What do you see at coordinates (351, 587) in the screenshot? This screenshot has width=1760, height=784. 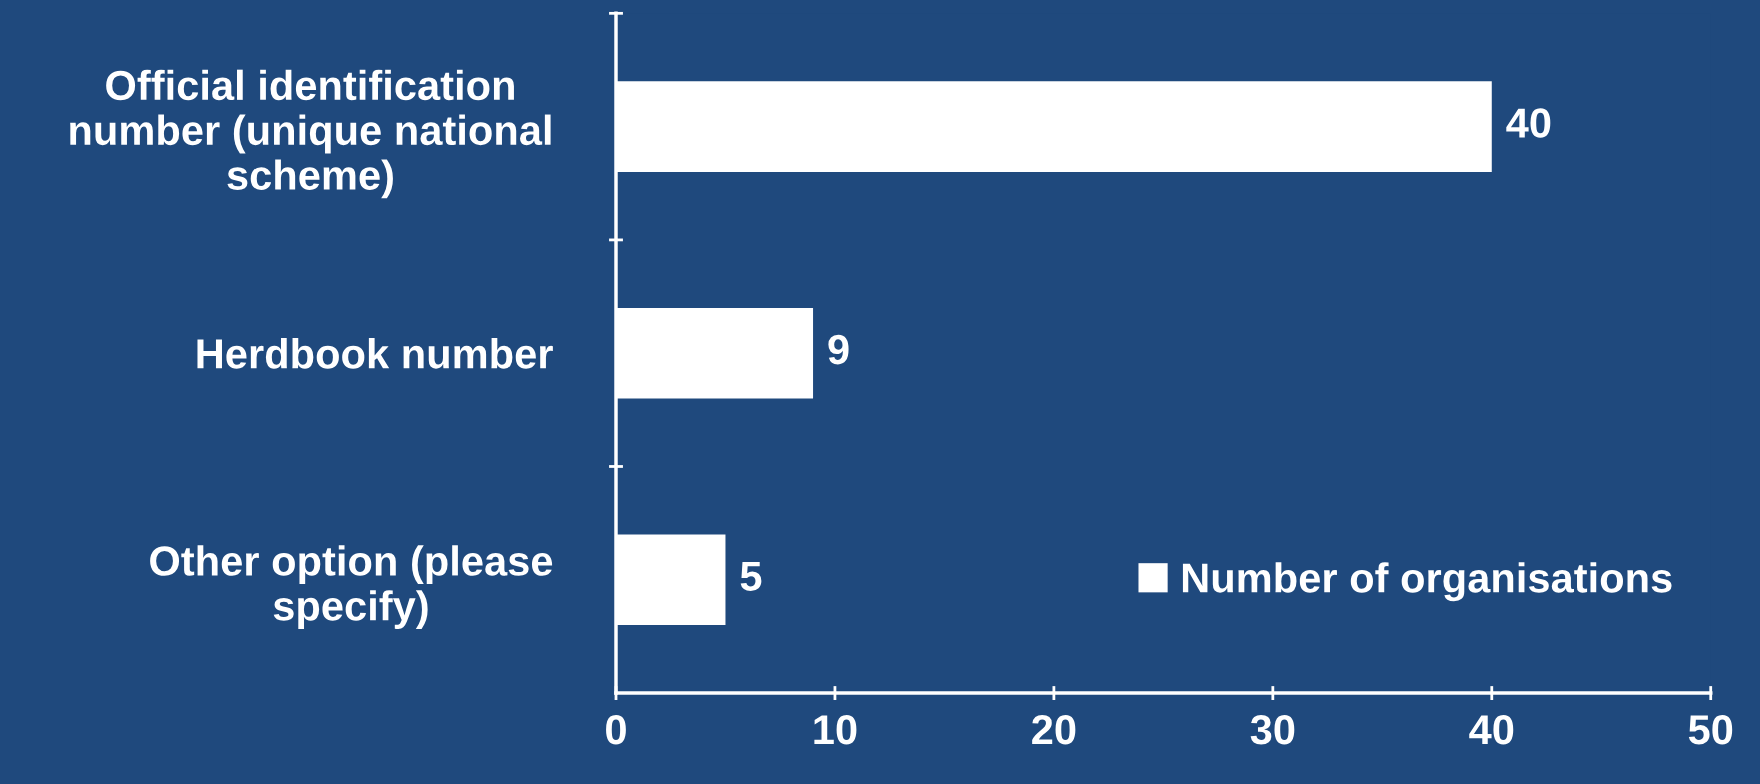 I see `y-tick-label: Other option (please specify)` at bounding box center [351, 587].